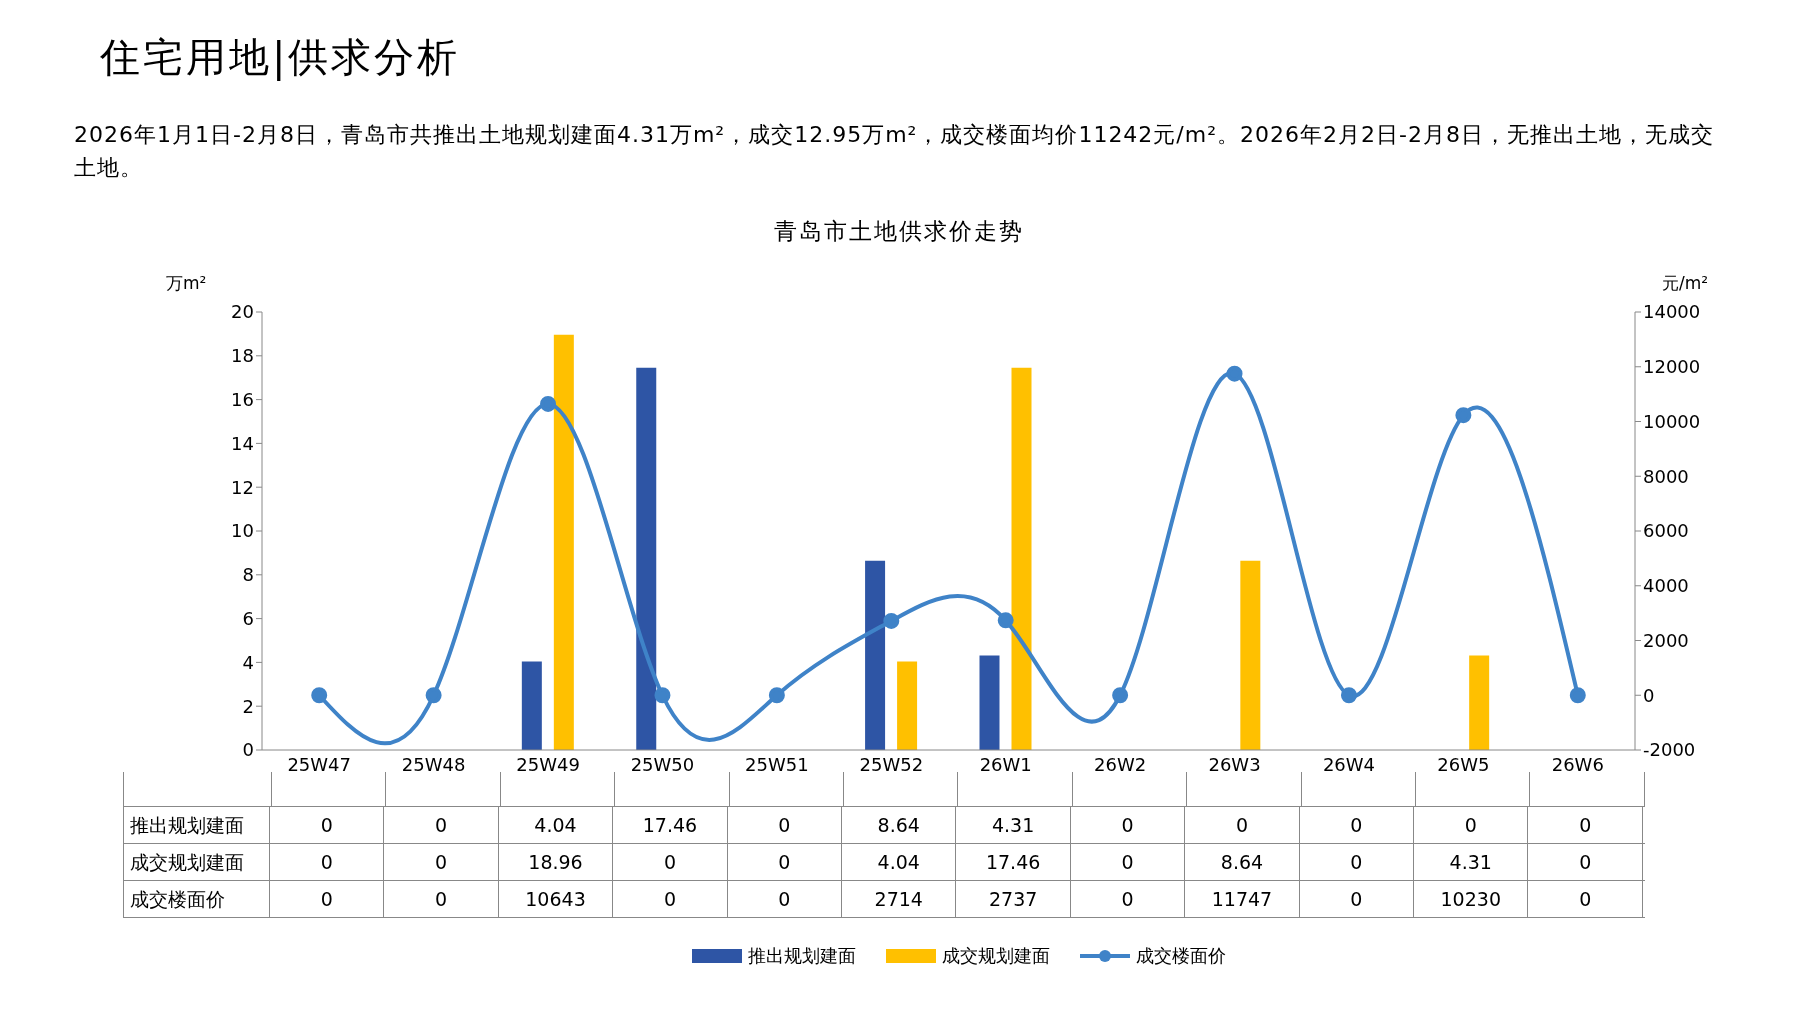 Image resolution: width=1797 pixels, height=1010 pixels. What do you see at coordinates (1463, 764) in the screenshot?
I see `x-tick-label: 26W5` at bounding box center [1463, 764].